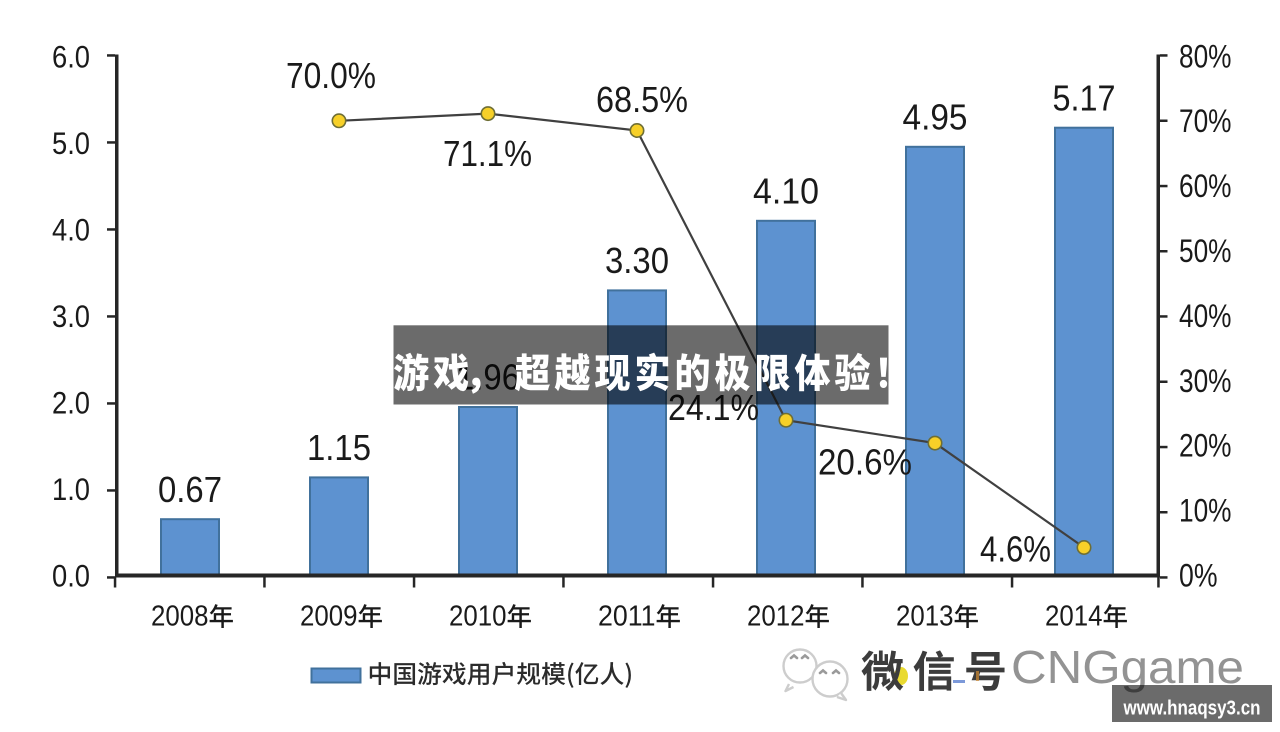 This screenshot has height=732, width=1280. I want to click on svg-text: 0.67, so click(190, 489).